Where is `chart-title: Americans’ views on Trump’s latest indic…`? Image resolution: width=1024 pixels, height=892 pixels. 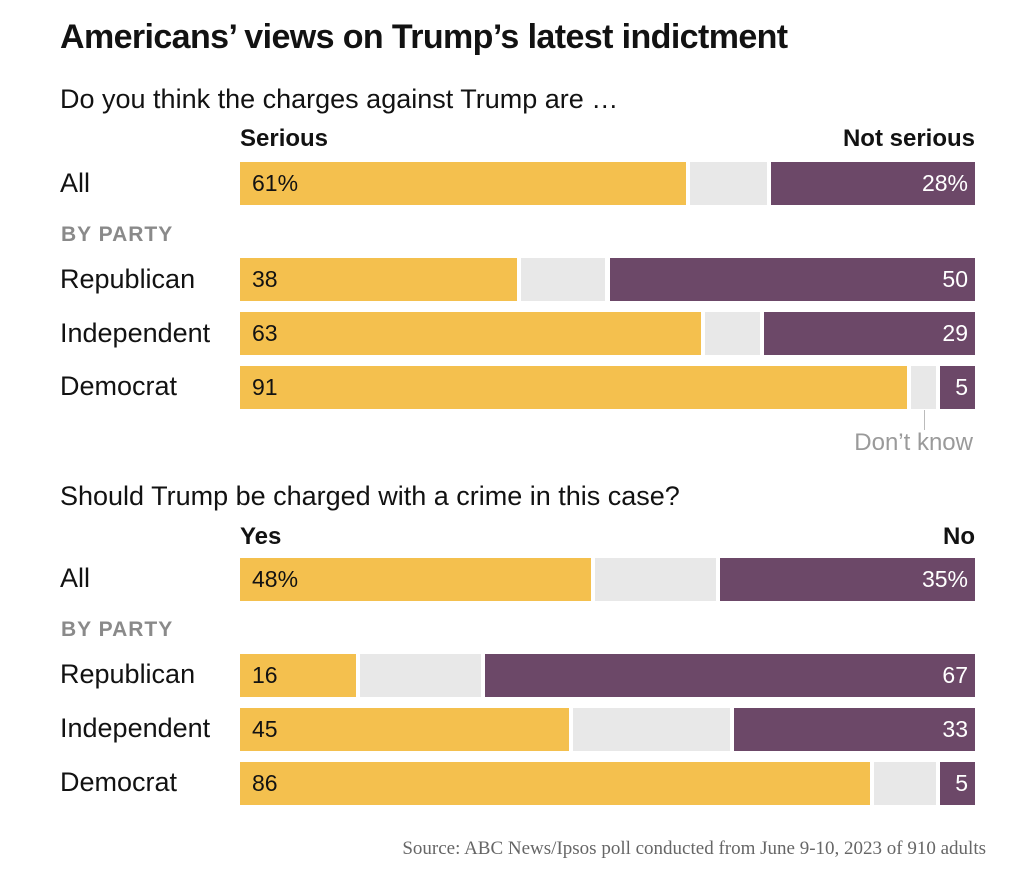
chart-title: Americans’ views on Trump’s latest indic… is located at coordinates (424, 37).